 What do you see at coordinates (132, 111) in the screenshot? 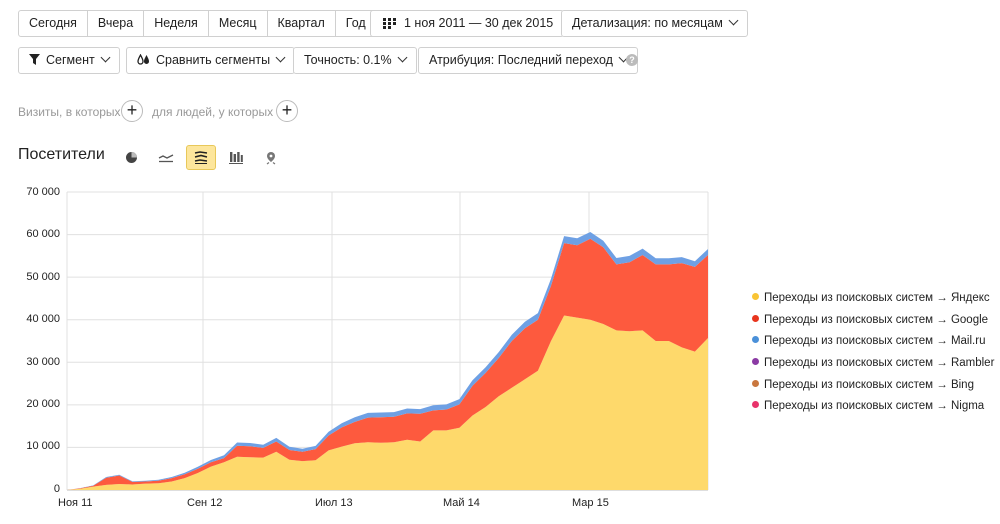
I see `add-visit-condition-button: +` at bounding box center [132, 111].